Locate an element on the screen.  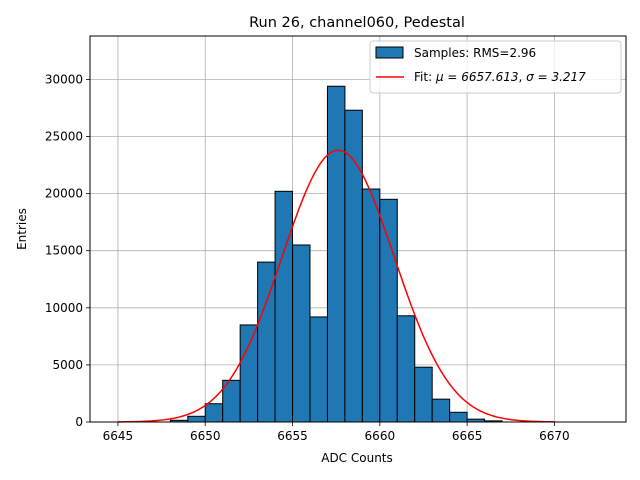
x-tick-label: 6665 is located at coordinates (467, 436).